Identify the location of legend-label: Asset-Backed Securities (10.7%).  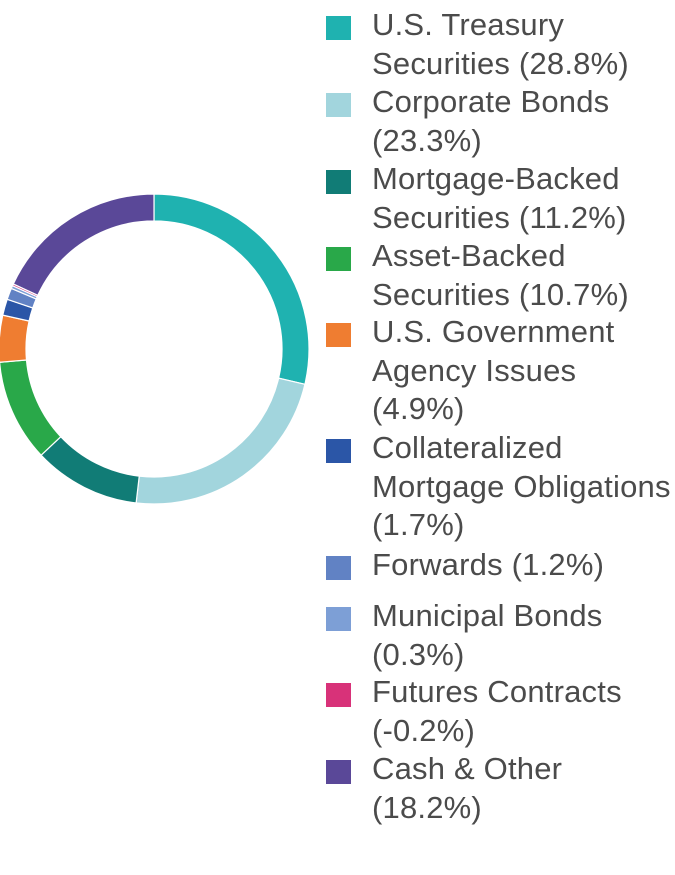
(500, 275).